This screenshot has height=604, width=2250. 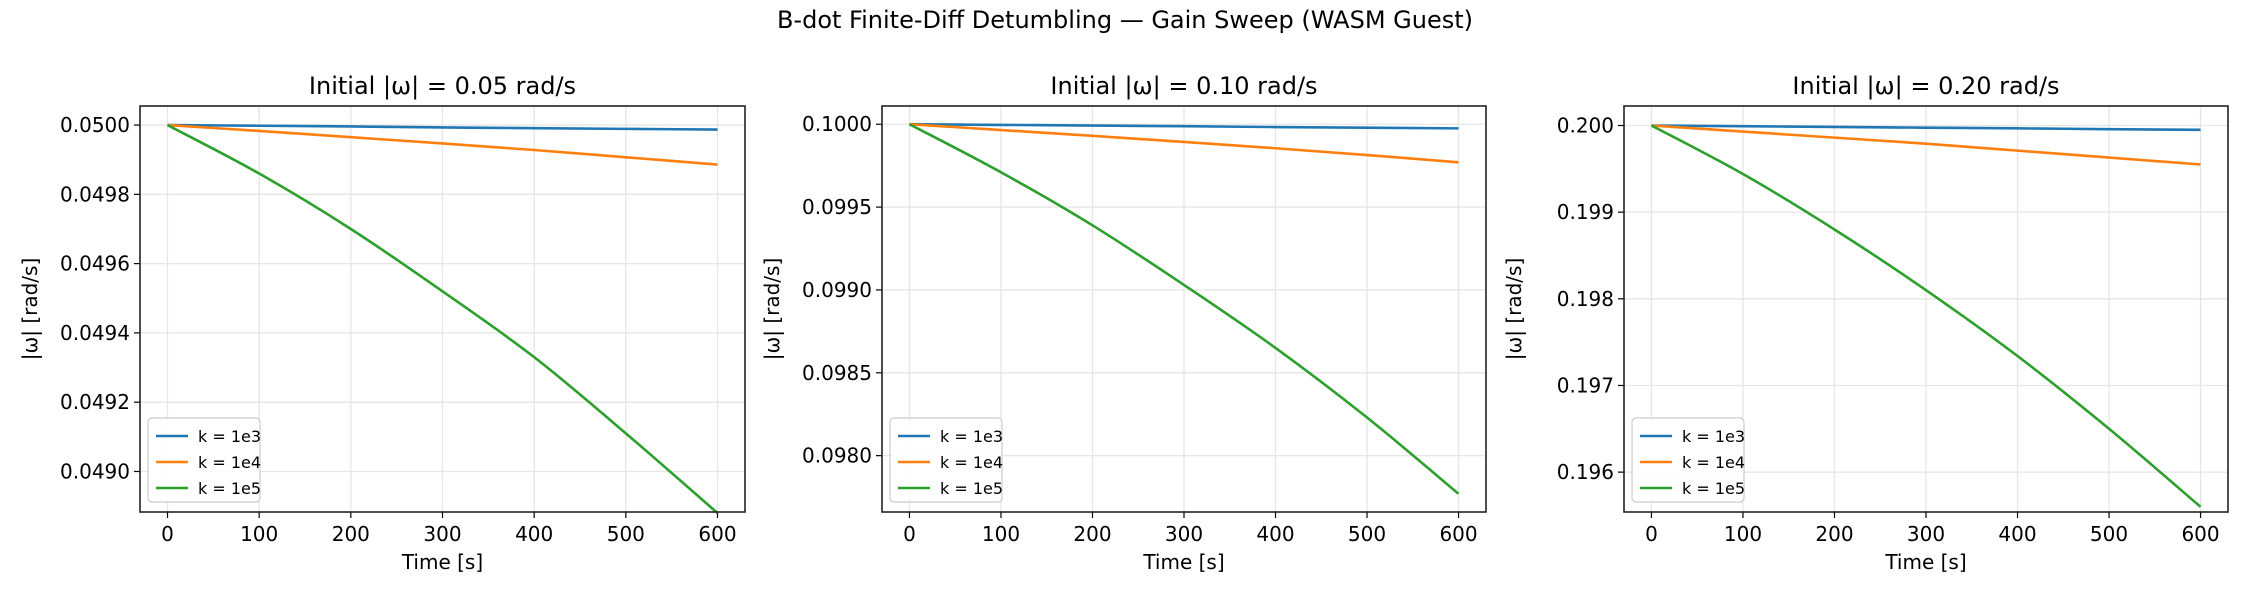 What do you see at coordinates (1585, 472) in the screenshot?
I see `y-tick-label: 0.196` at bounding box center [1585, 472].